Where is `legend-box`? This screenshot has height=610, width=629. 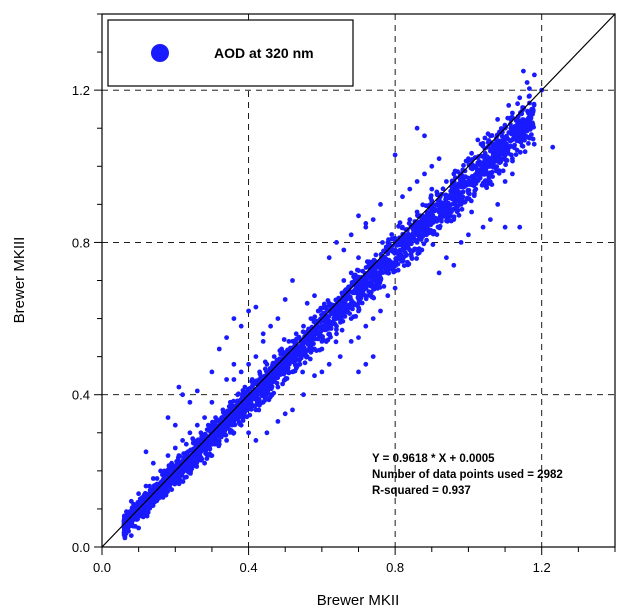 legend-box is located at coordinates (230, 53).